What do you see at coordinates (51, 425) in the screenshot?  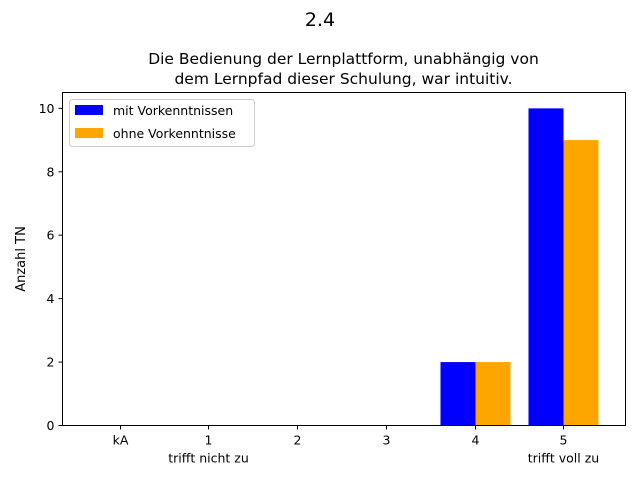 I see `y-tick-label-0: 0` at bounding box center [51, 425].